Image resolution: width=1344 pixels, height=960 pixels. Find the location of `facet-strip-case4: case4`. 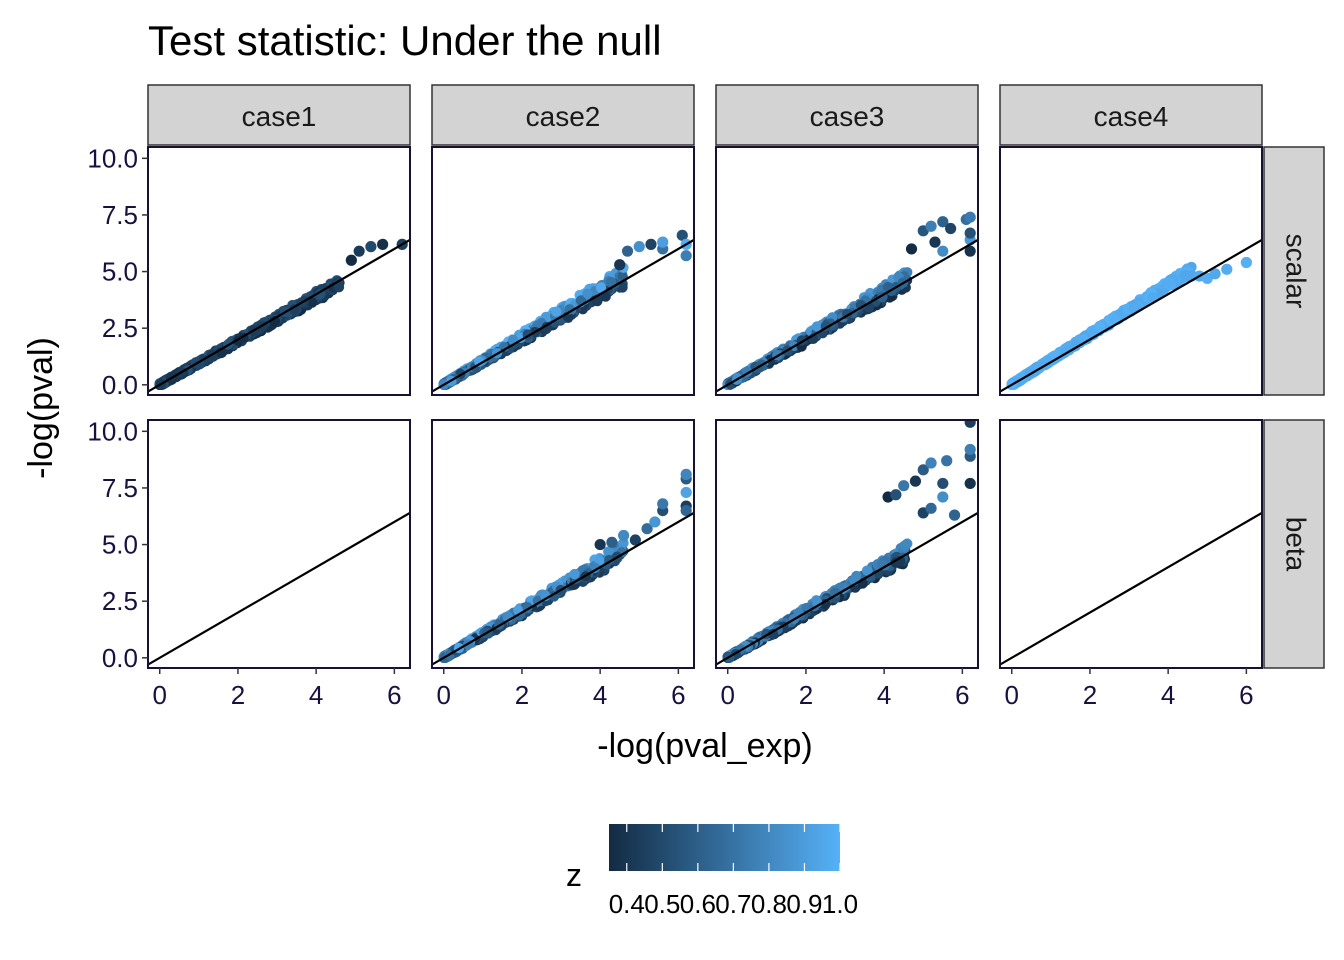

facet-strip-case4: case4 is located at coordinates (1131, 115).